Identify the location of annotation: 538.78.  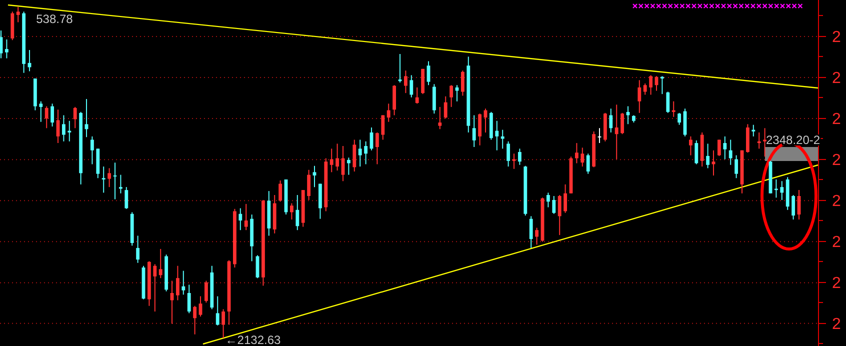
(55, 19).